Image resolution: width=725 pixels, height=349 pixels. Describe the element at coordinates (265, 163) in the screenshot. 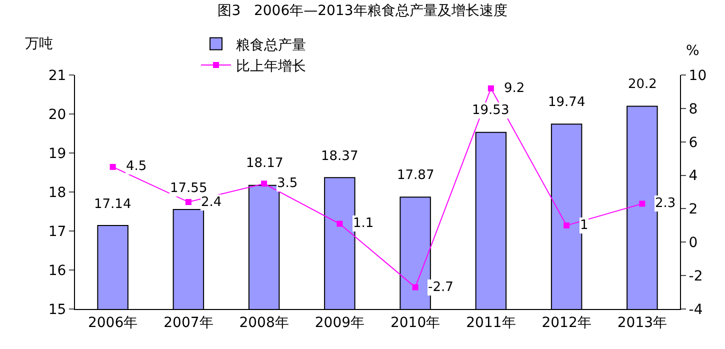

I see `data-label: 18.17` at that location.